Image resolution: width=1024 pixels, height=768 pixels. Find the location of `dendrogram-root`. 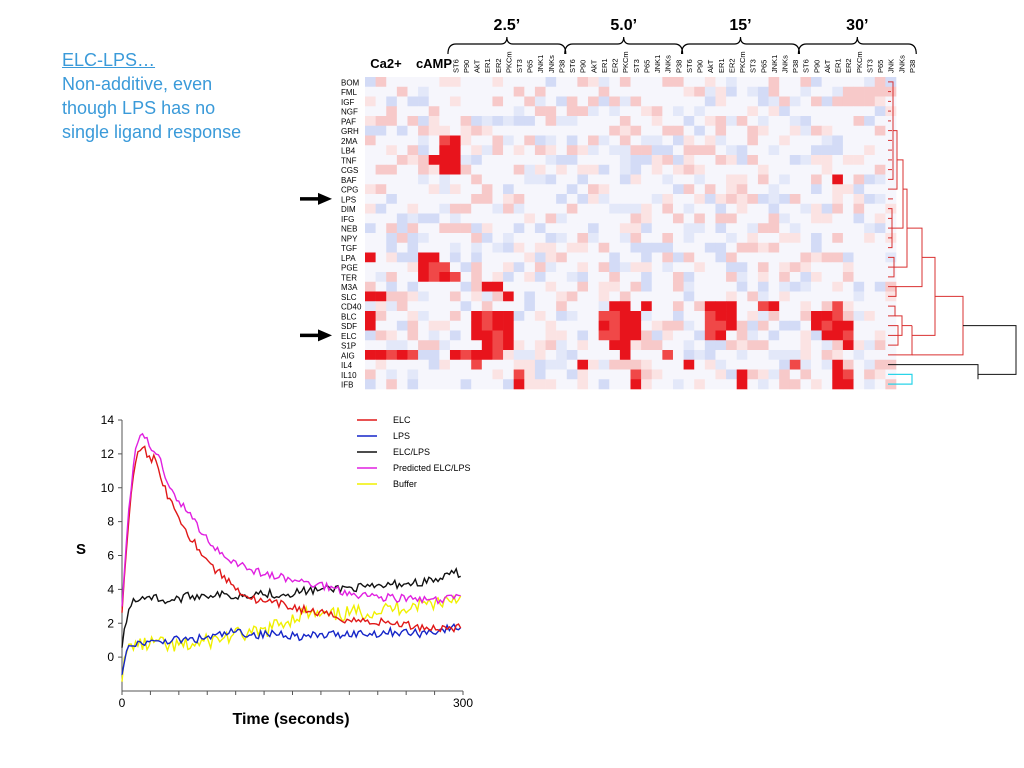

dendrogram-root is located at coordinates (990, 350).